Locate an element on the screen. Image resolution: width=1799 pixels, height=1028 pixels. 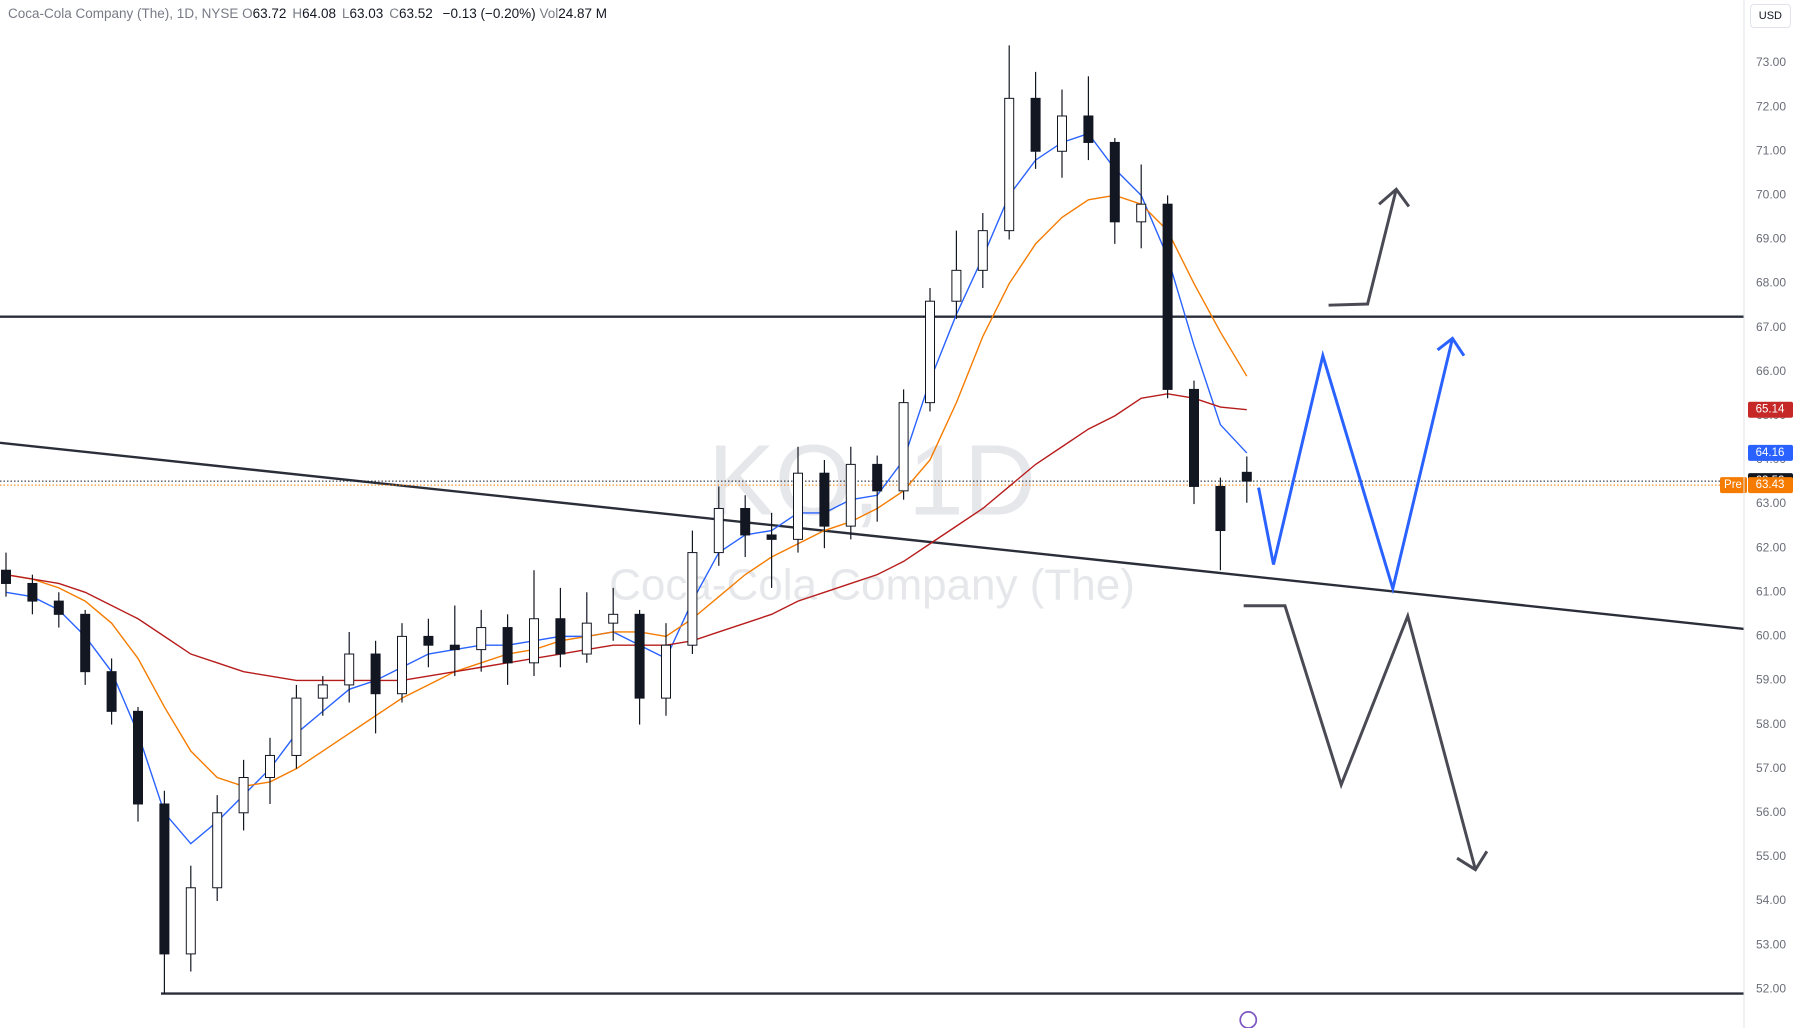
bearish-path is located at coordinates (1360, 737).